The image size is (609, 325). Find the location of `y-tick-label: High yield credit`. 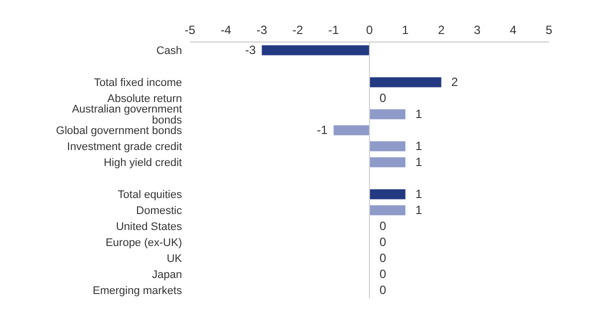

y-tick-label: High yield credit is located at coordinates (143, 162).